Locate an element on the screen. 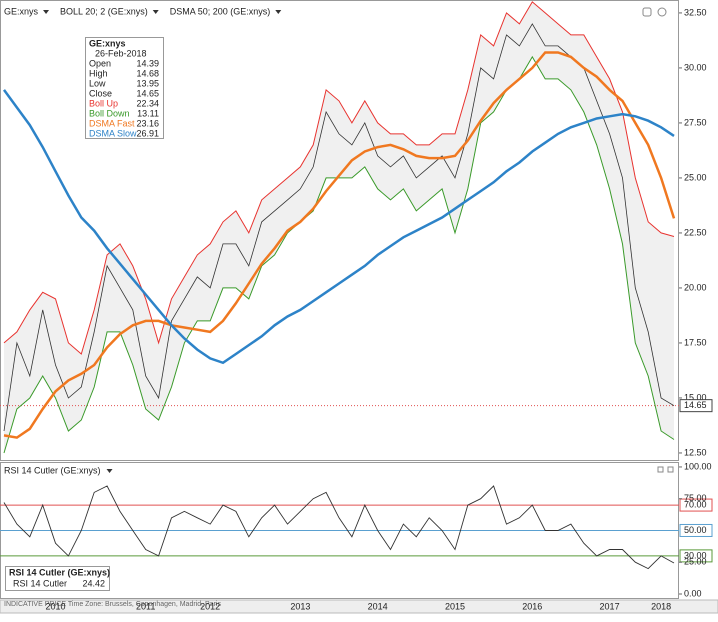  legend-label: DSMA Slow is located at coordinates (113, 133).